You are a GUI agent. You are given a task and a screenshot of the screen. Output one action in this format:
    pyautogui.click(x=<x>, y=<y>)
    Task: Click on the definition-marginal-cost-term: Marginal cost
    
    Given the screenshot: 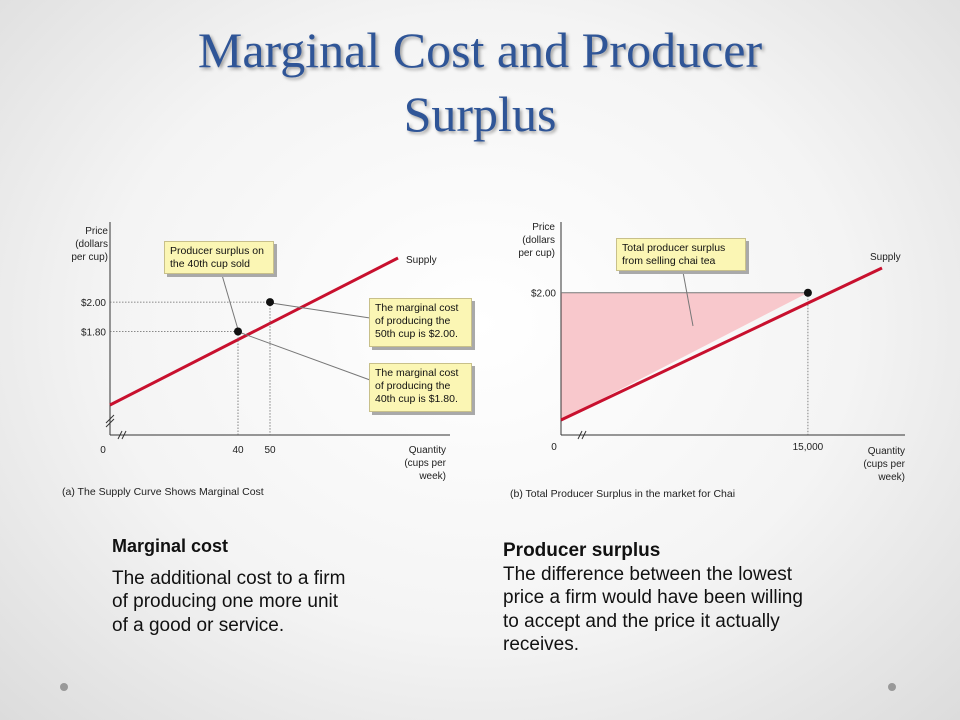 What is the action you would take?
    pyautogui.click(x=170, y=546)
    